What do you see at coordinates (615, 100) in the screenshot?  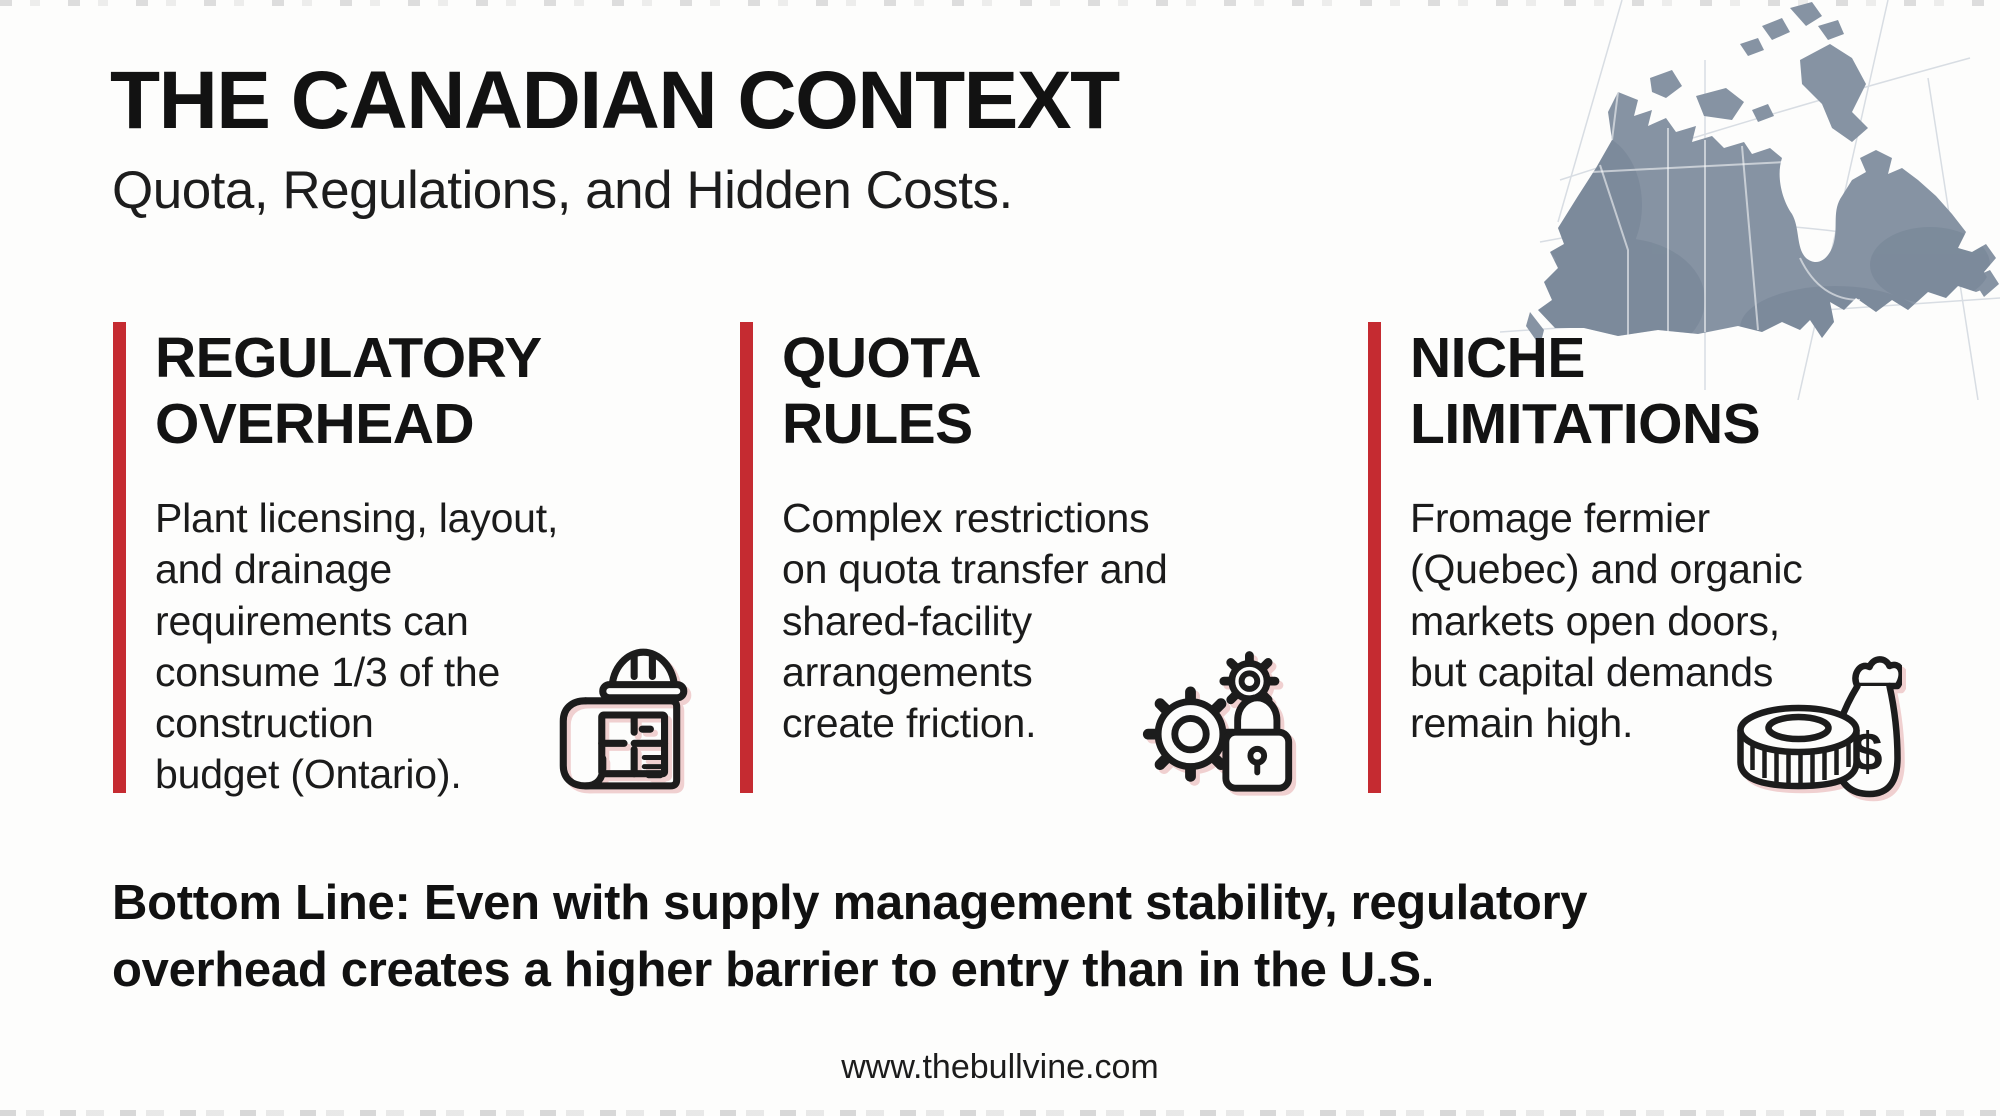 I see `page-title: THE CANADIAN CONTEXT` at bounding box center [615, 100].